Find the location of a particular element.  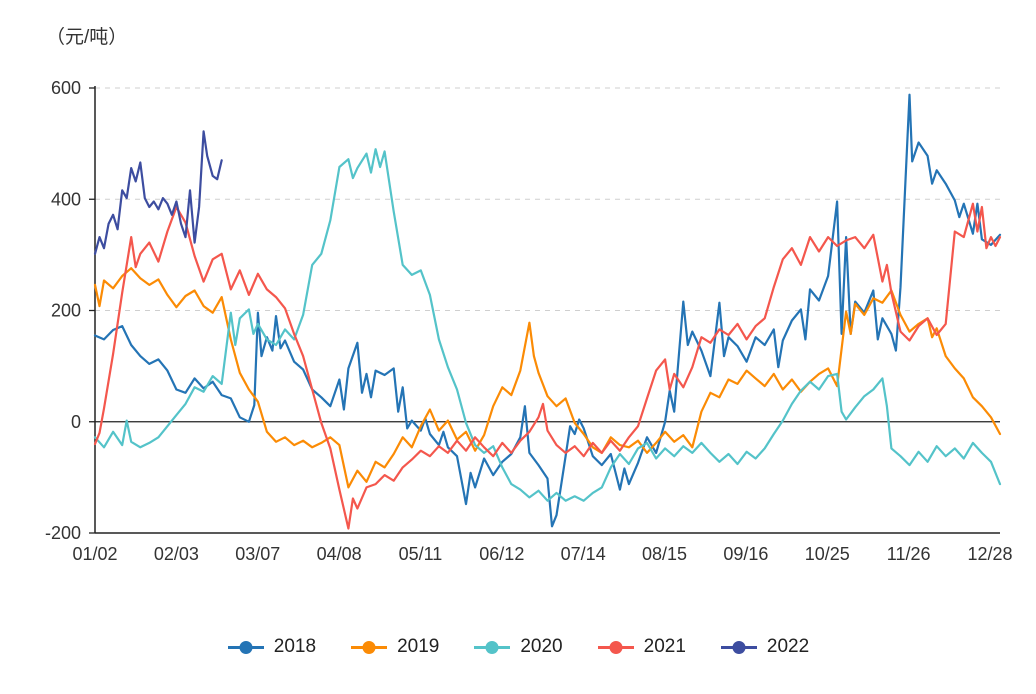

legend-label: 2021 is located at coordinates (664, 646).